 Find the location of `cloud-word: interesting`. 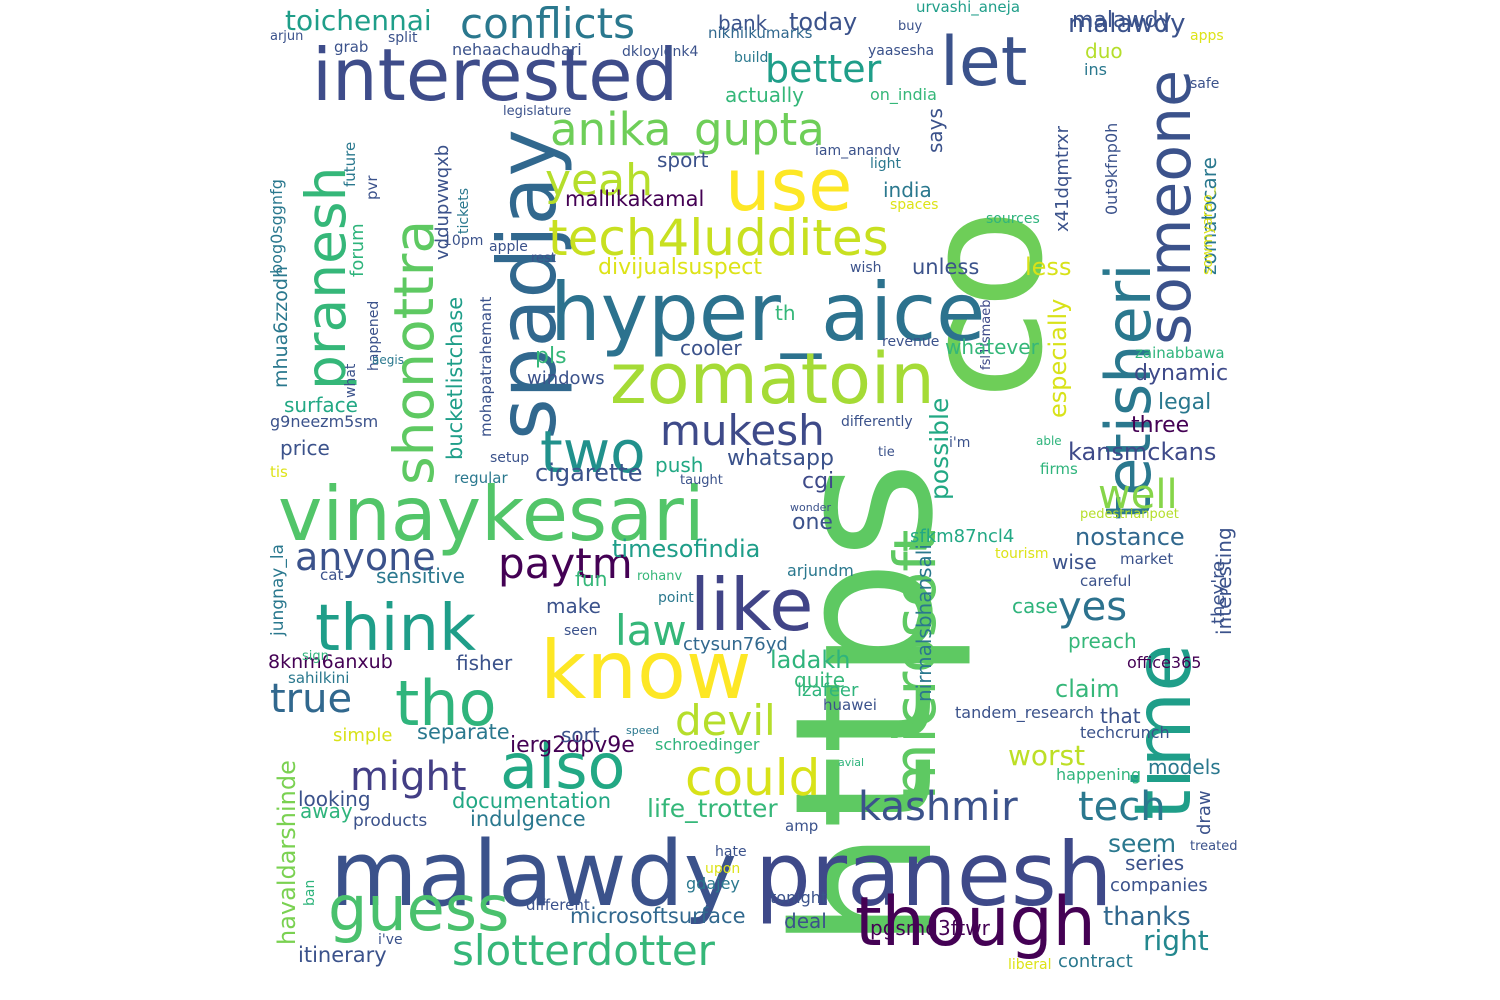

cloud-word: interesting is located at coordinates (1224, 581).